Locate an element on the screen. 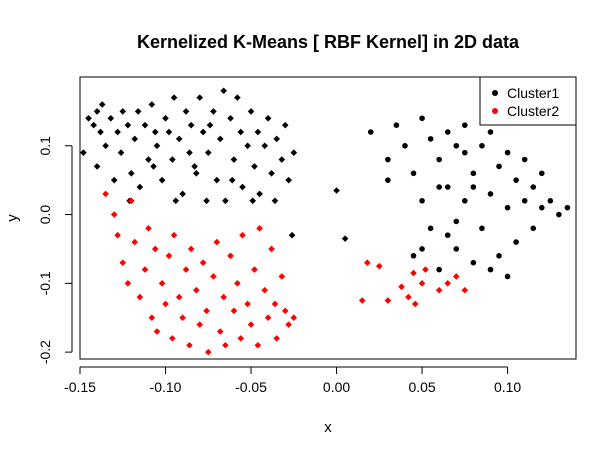 The width and height of the screenshot is (616, 461). x-tick-label: 0.00 is located at coordinates (336, 387).